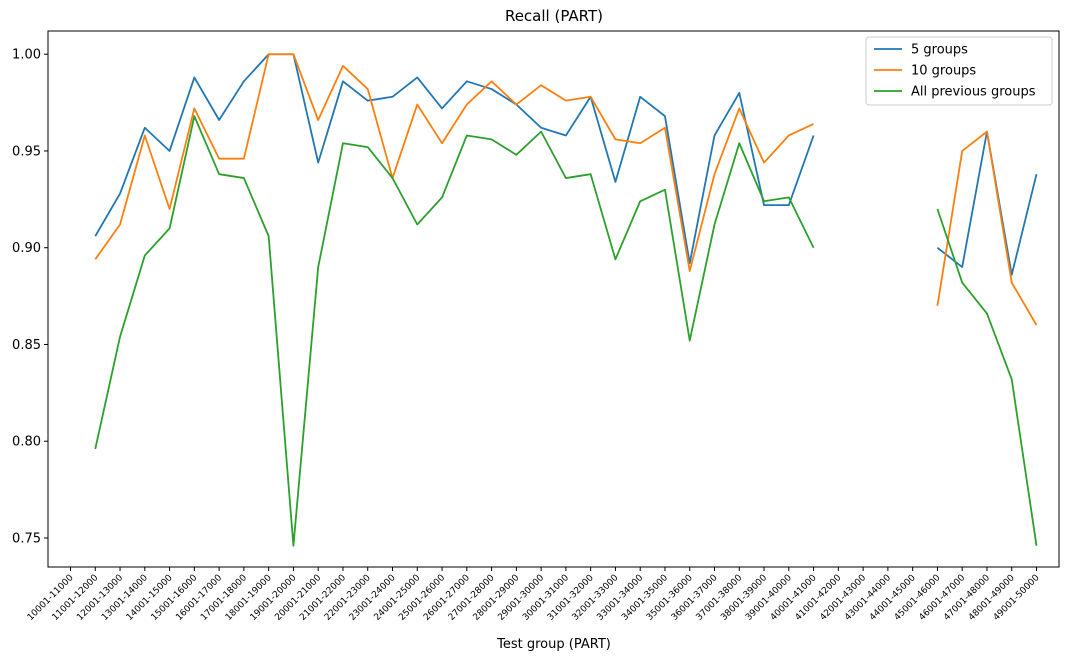 The image size is (1068, 661). I want to click on y-axis: 0.75 0.80 0.85 0.90 0.95 1.00, so click(30, 297).